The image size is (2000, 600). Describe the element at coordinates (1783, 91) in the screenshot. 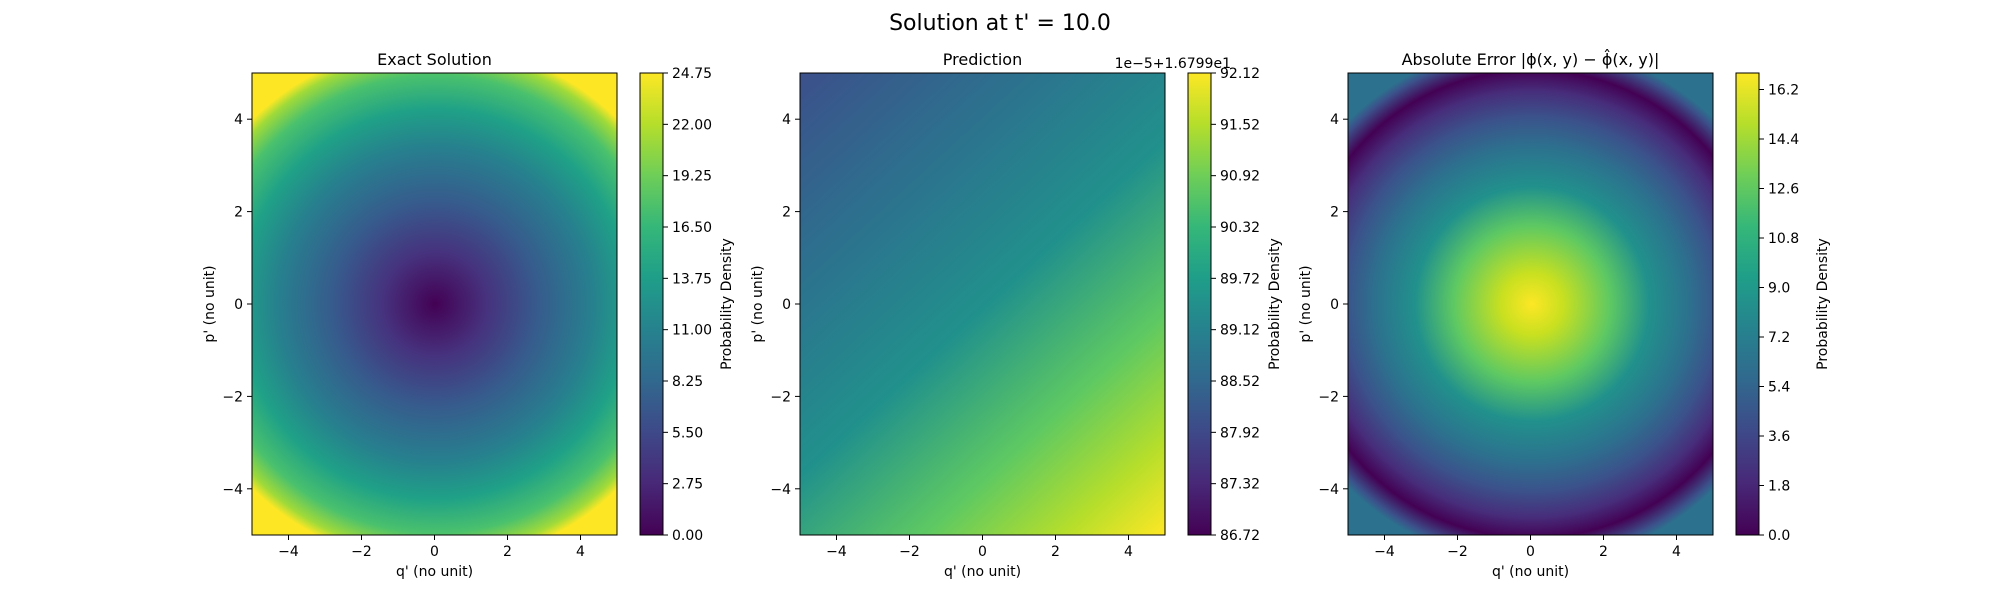

I see `colorbar-tick-label: 16.2` at that location.